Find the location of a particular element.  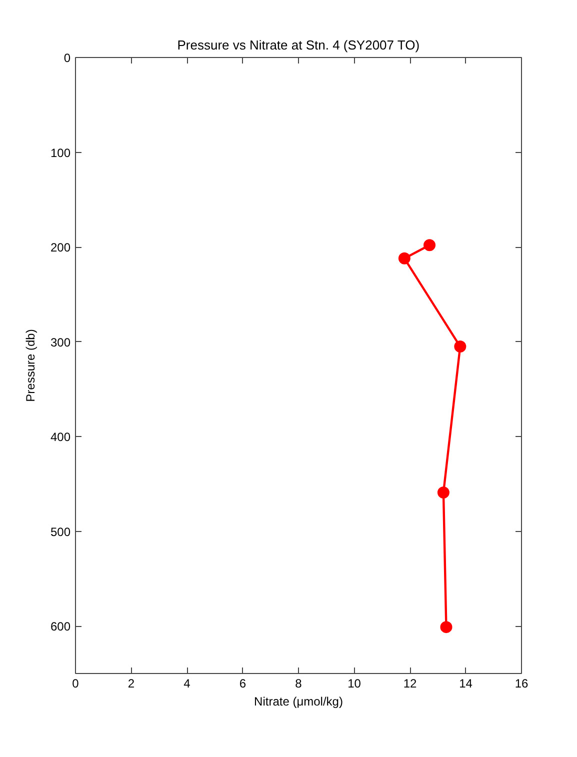

y-axis-title: Pressure (db) is located at coordinates (30, 365).